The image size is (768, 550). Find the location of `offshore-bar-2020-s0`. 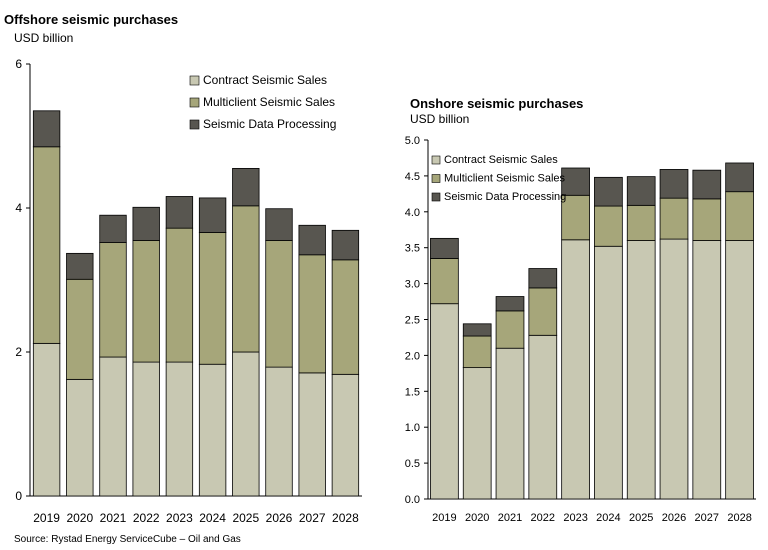

offshore-bar-2020-s0 is located at coordinates (80, 437).